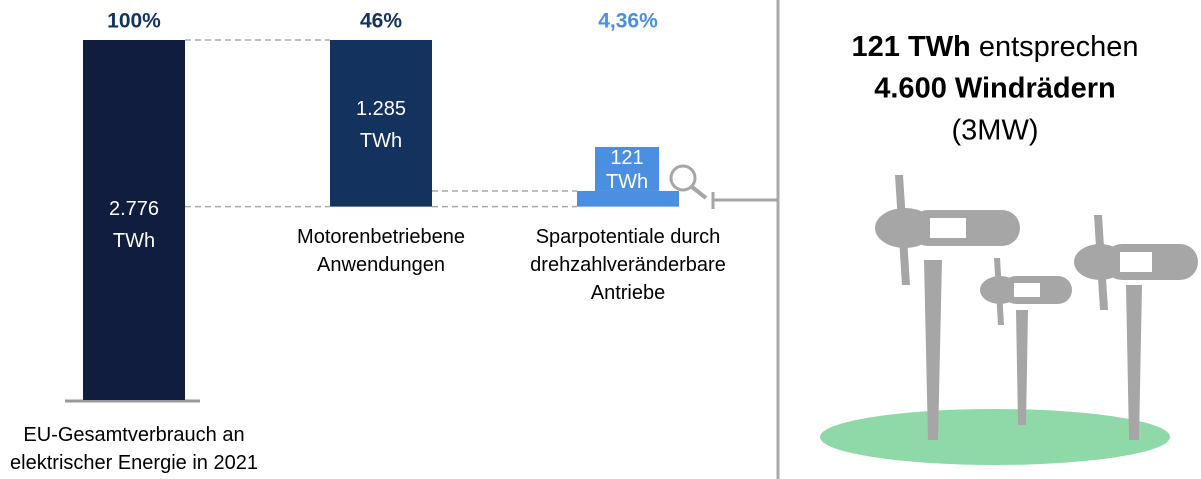  What do you see at coordinates (995, 131) in the screenshot?
I see `headline-line3: (3MW)` at bounding box center [995, 131].